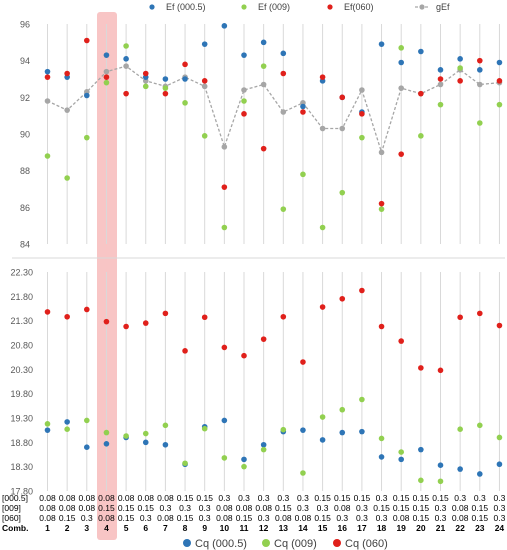 This screenshot has width=507, height=550. Describe the element at coordinates (421, 528) in the screenshot. I see `combination-number: 20` at that location.